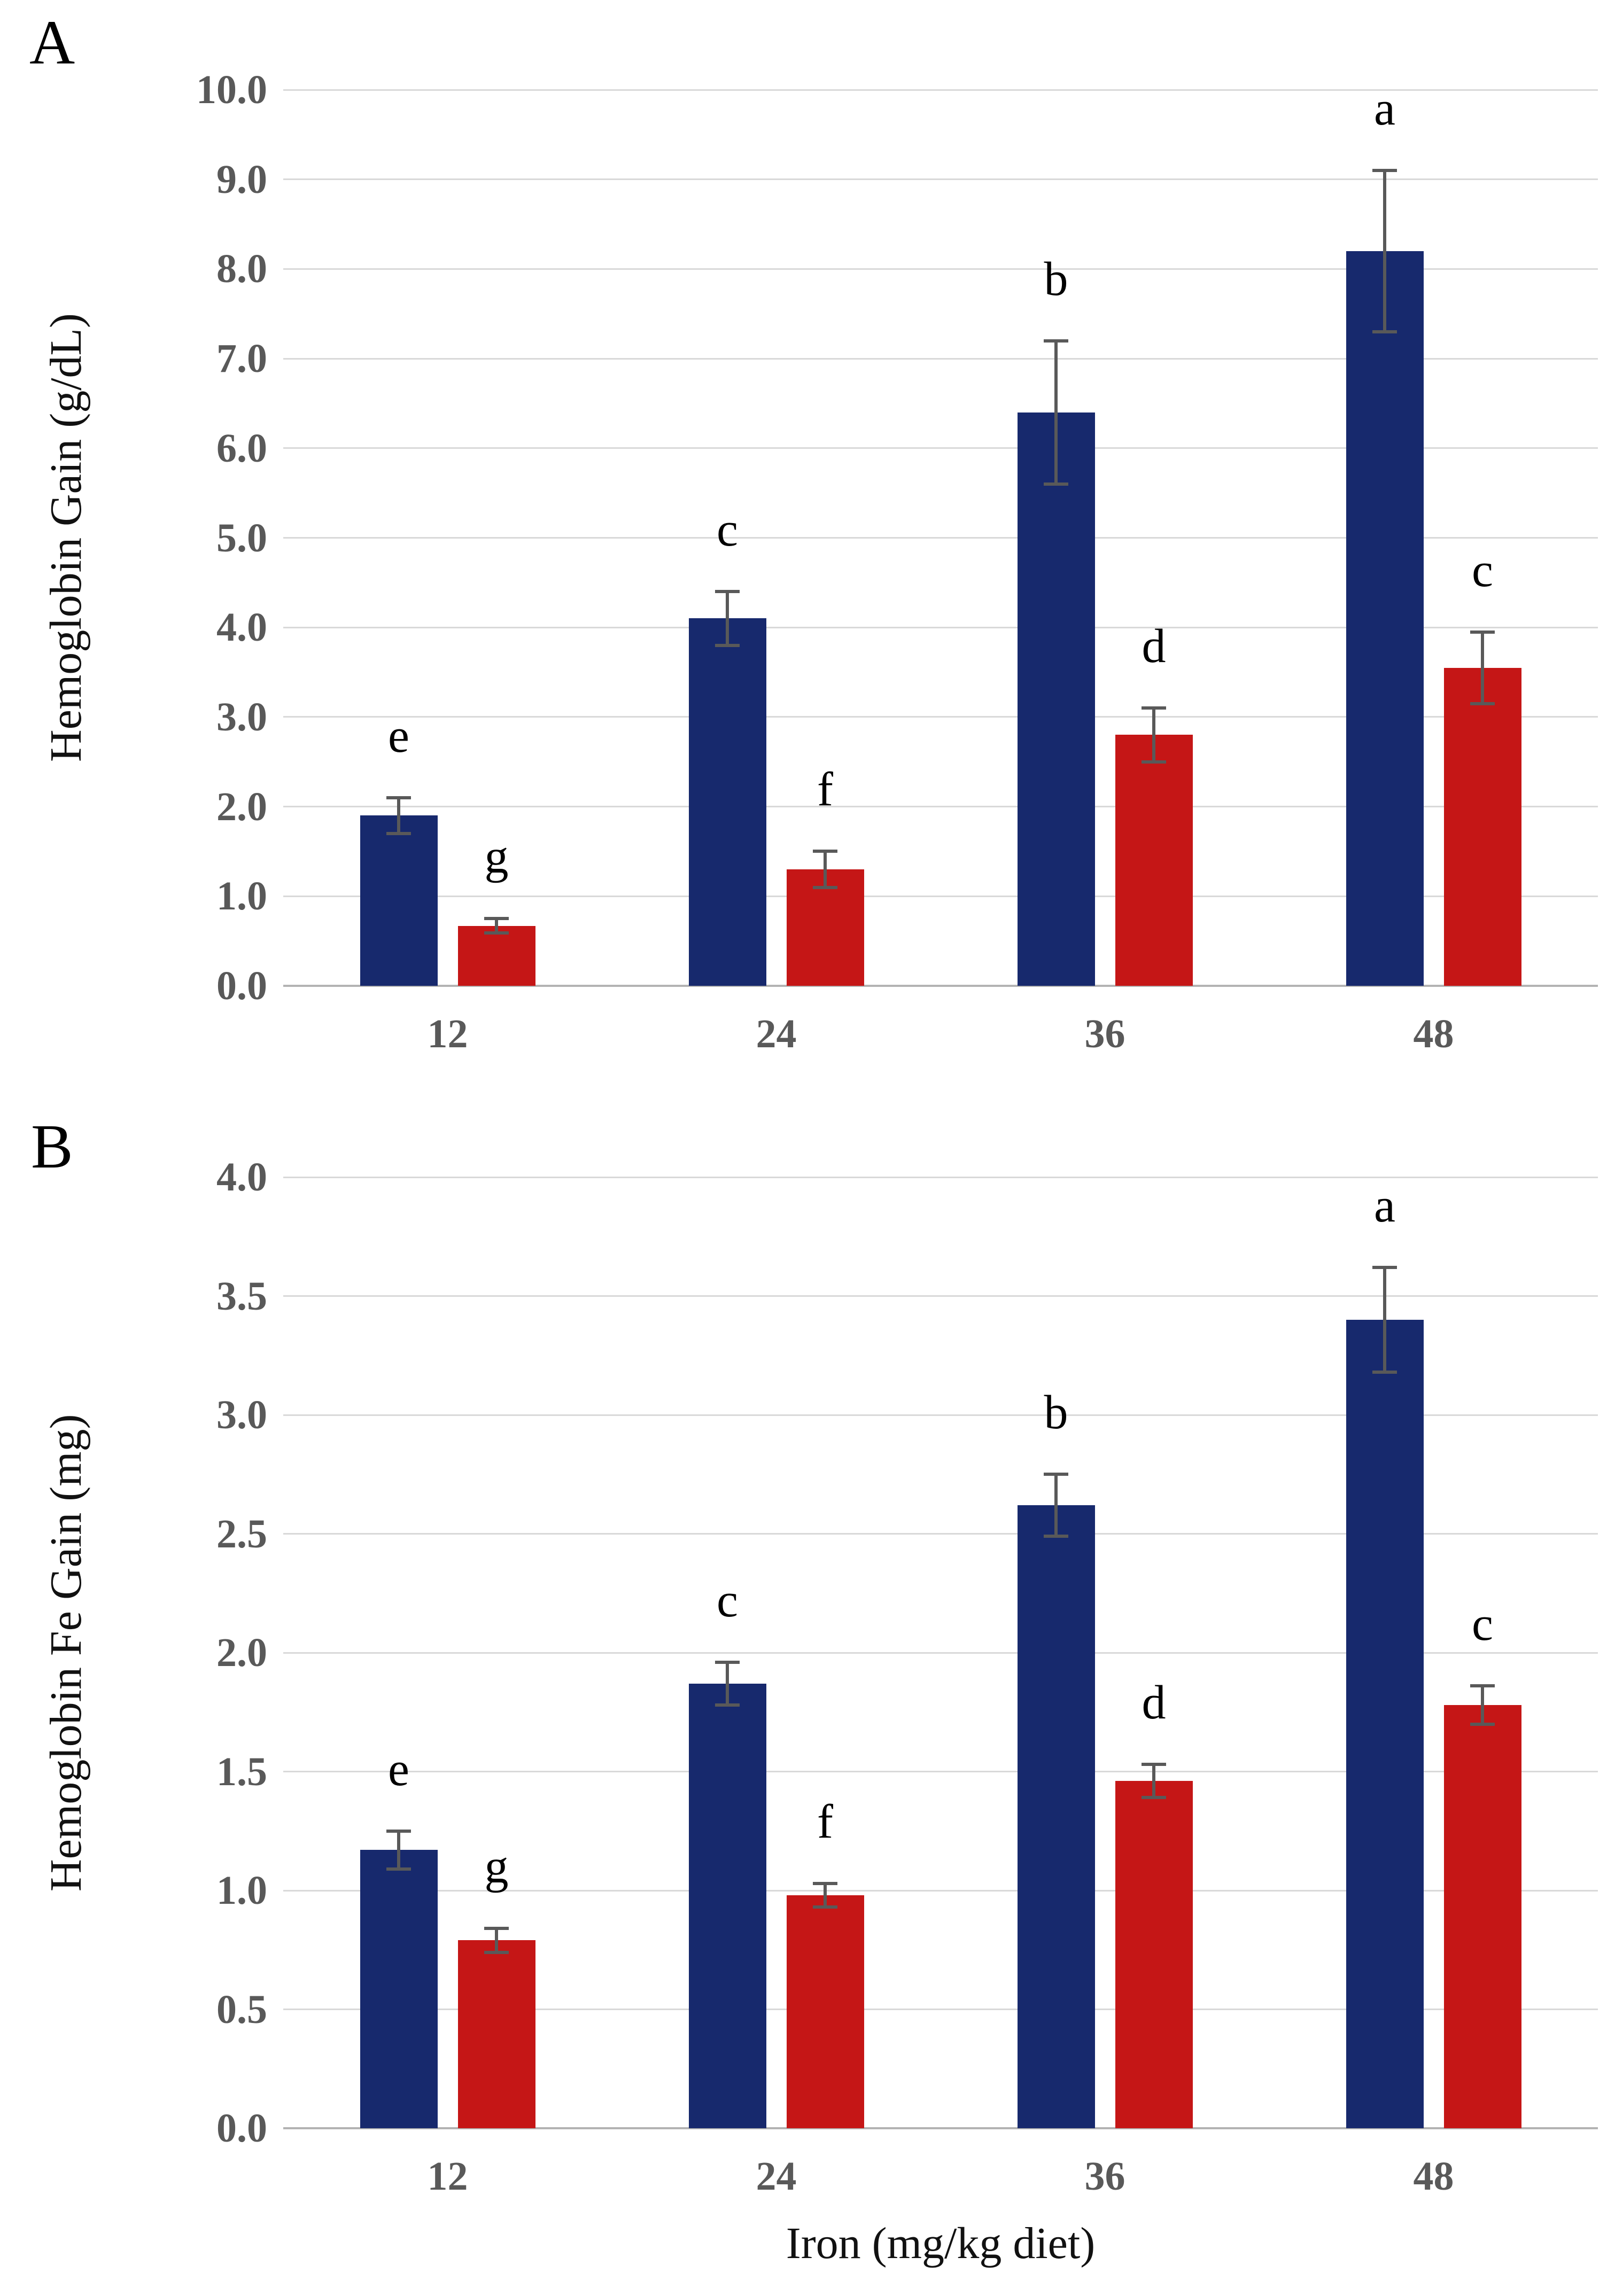  I want to click on y-tick-label: 8.0, so click(241, 269).